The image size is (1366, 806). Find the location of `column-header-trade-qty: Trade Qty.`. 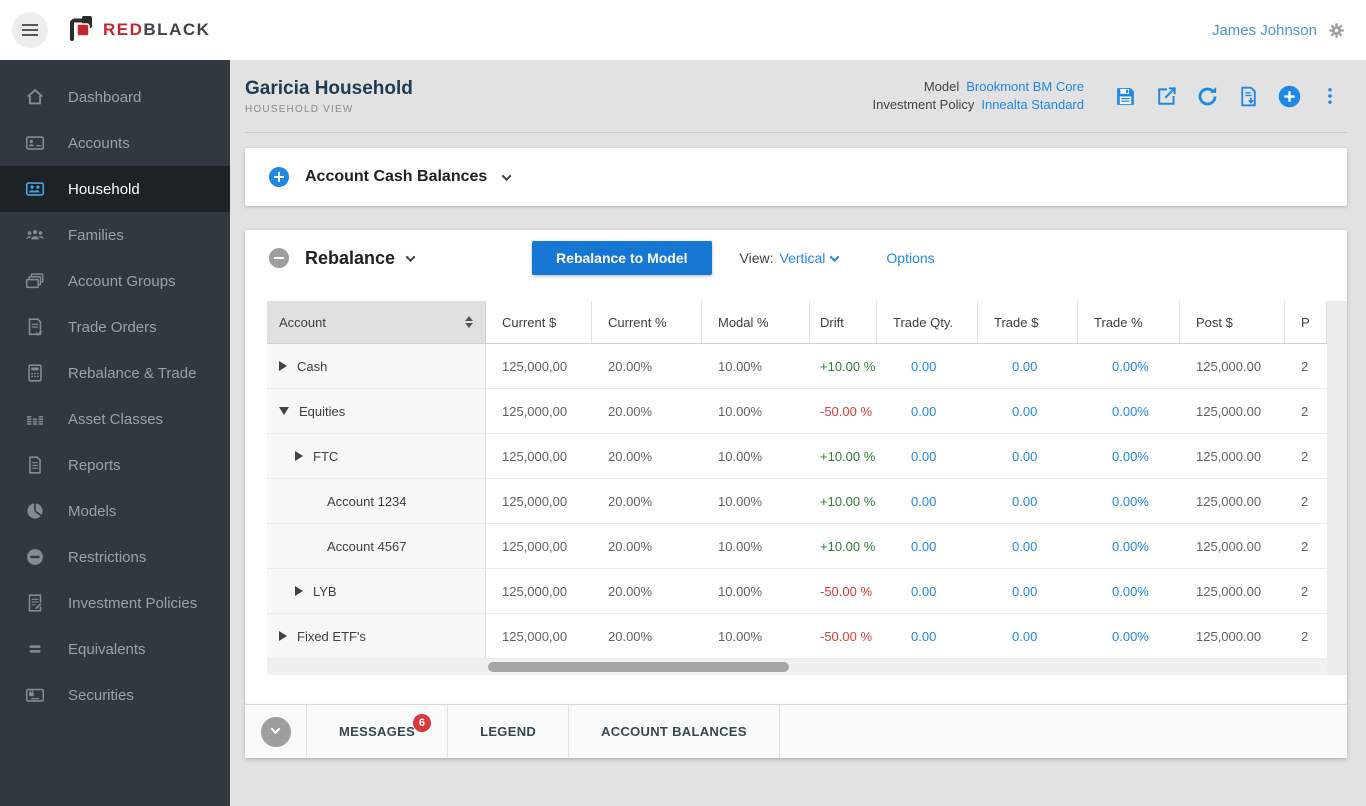

column-header-trade-qty: Trade Qty. is located at coordinates (927, 322).